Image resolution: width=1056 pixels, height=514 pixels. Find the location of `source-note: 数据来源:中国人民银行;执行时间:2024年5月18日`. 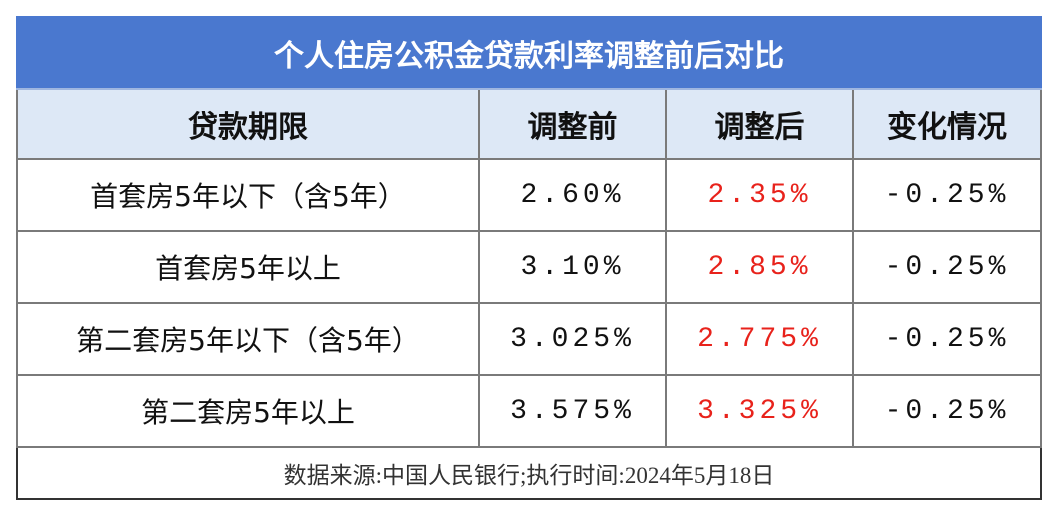

source-note: 数据来源:中国人民银行;执行时间:2024年5月18日 is located at coordinates (529, 473).